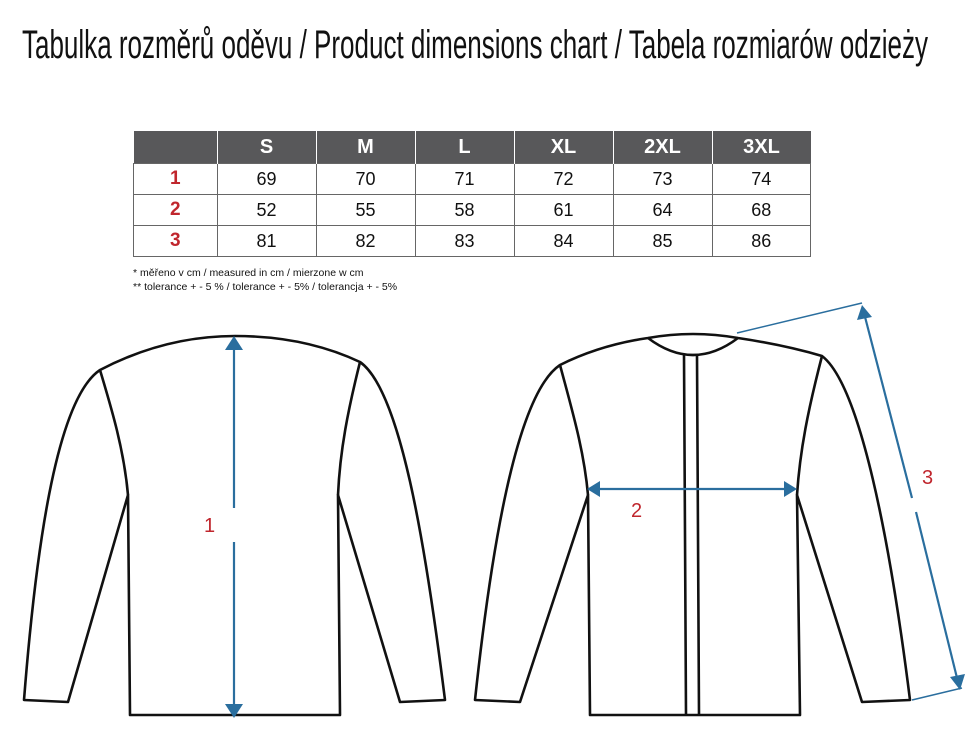 This screenshot has width=980, height=736. Describe the element at coordinates (937, 597) in the screenshot. I see `measure-arrow-3-bottom` at that location.